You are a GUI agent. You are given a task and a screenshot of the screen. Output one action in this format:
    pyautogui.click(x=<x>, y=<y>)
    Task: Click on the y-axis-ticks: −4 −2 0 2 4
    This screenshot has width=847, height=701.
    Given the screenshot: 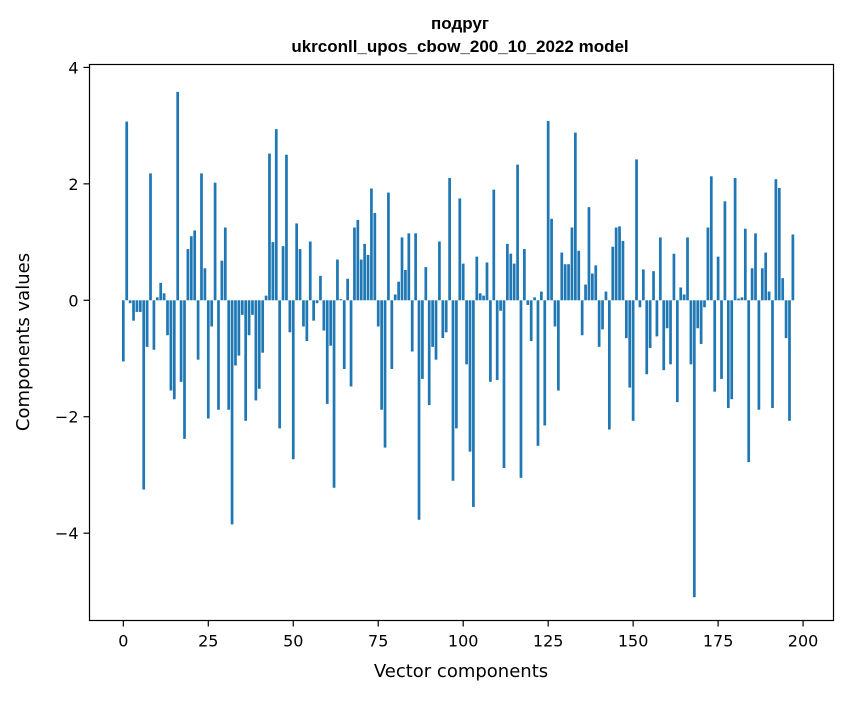 What is the action you would take?
    pyautogui.click(x=72, y=300)
    